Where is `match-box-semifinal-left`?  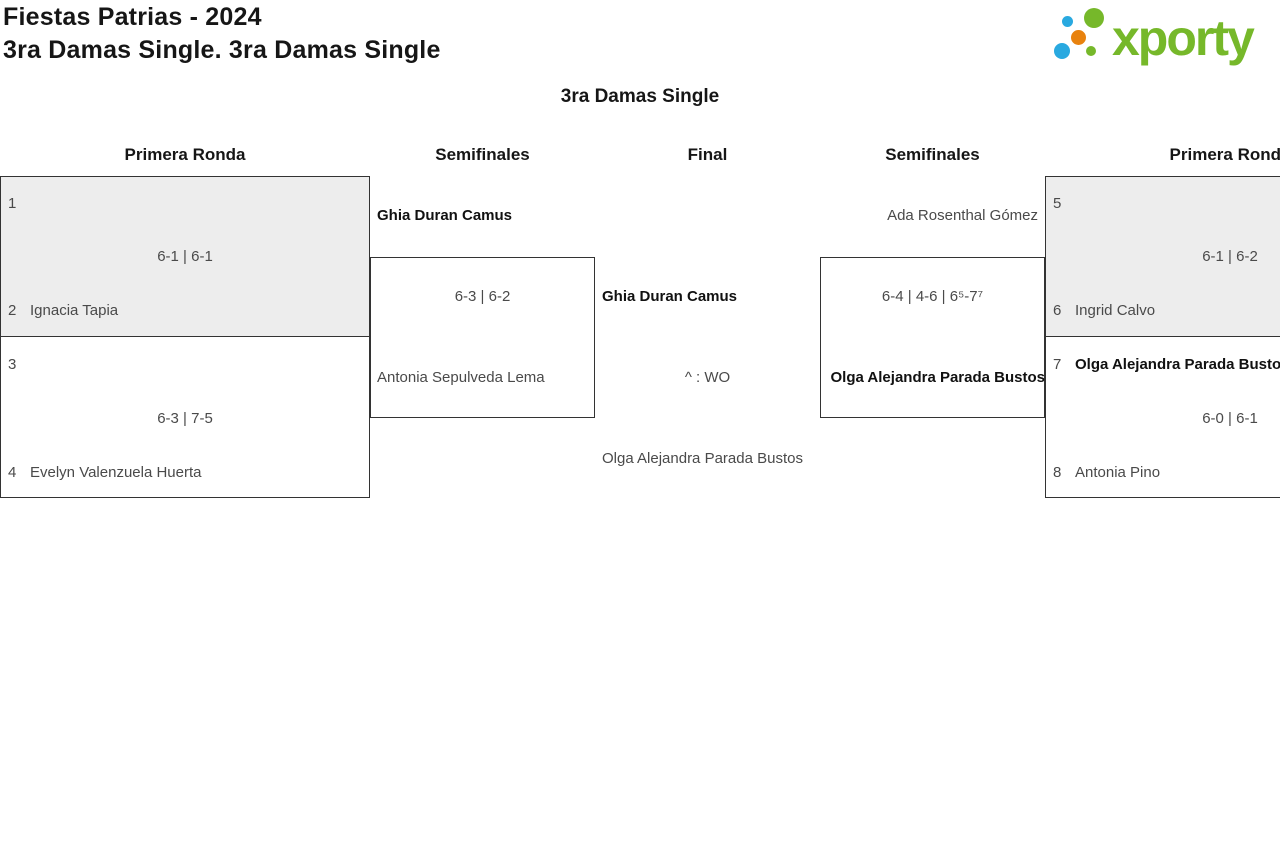
match-box-semifinal-left is located at coordinates (482, 337).